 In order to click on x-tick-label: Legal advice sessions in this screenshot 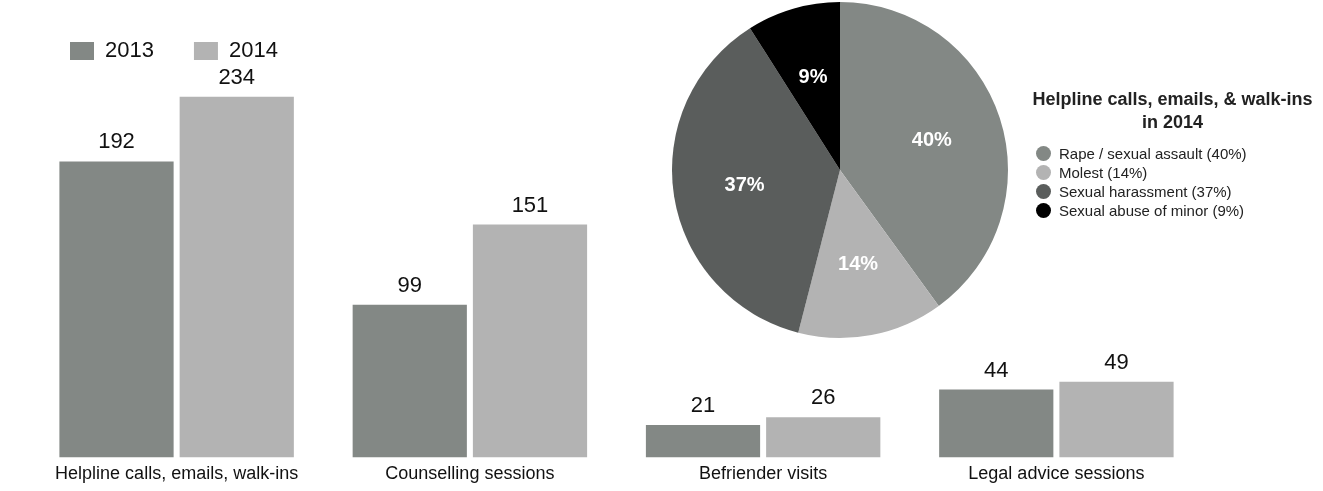, I will do `click(1056, 473)`.